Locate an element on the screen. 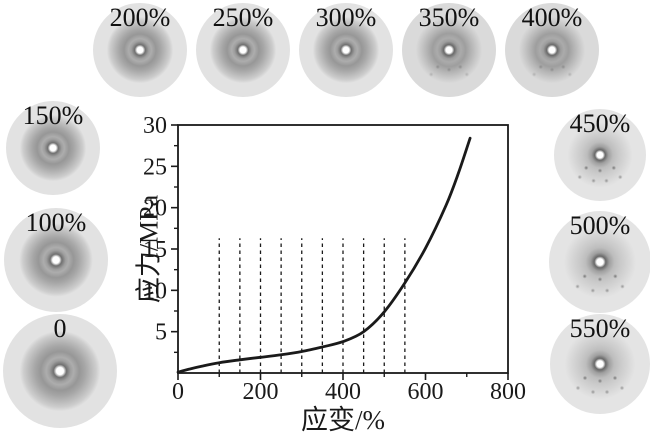  y-tick-label-30: 30 is located at coordinates (155, 126).